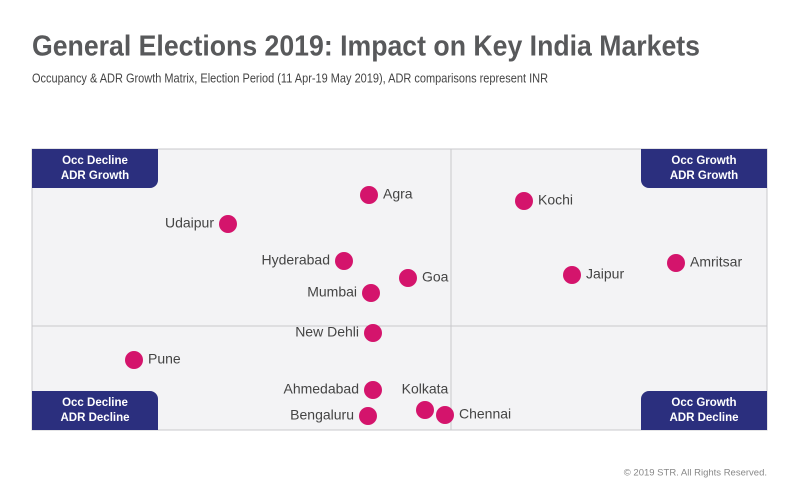 The height and width of the screenshot is (500, 800). Describe the element at coordinates (332, 292) in the screenshot. I see `point-label: Mumbai` at that location.